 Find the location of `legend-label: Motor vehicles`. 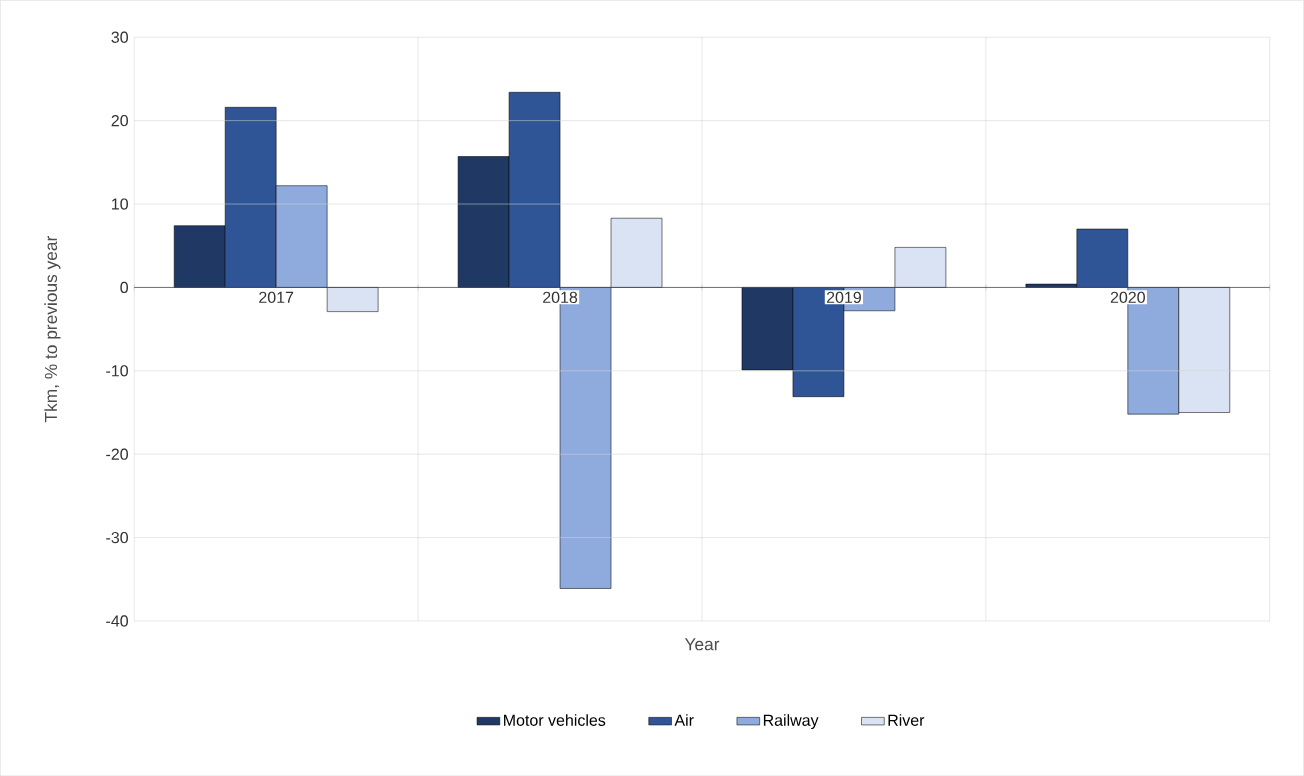

legend-label: Motor vehicles is located at coordinates (555, 720).